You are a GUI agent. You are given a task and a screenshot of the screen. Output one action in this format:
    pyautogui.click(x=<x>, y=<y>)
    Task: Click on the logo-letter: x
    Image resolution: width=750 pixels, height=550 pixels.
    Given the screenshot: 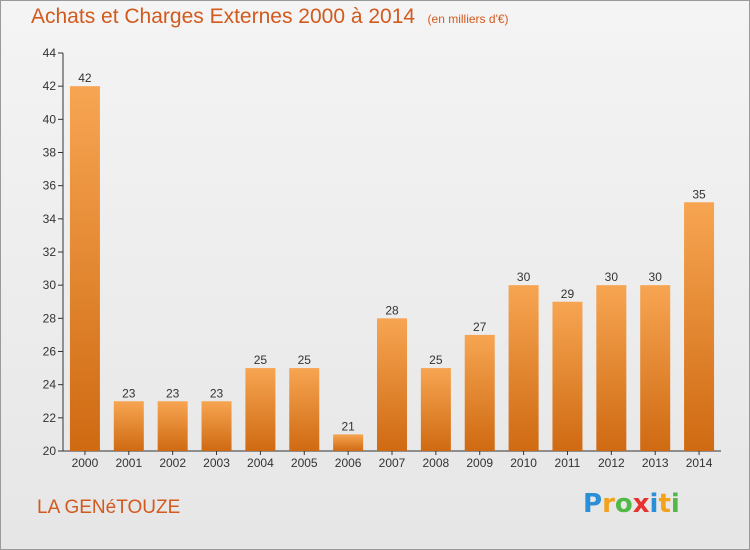 What is the action you would take?
    pyautogui.click(x=641, y=504)
    